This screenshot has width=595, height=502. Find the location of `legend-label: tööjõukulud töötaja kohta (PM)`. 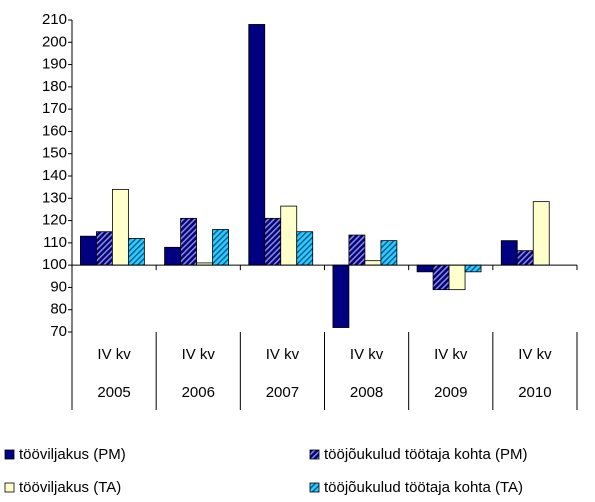

legend-label: tööjõukulud töötaja kohta (PM) is located at coordinates (425, 454).